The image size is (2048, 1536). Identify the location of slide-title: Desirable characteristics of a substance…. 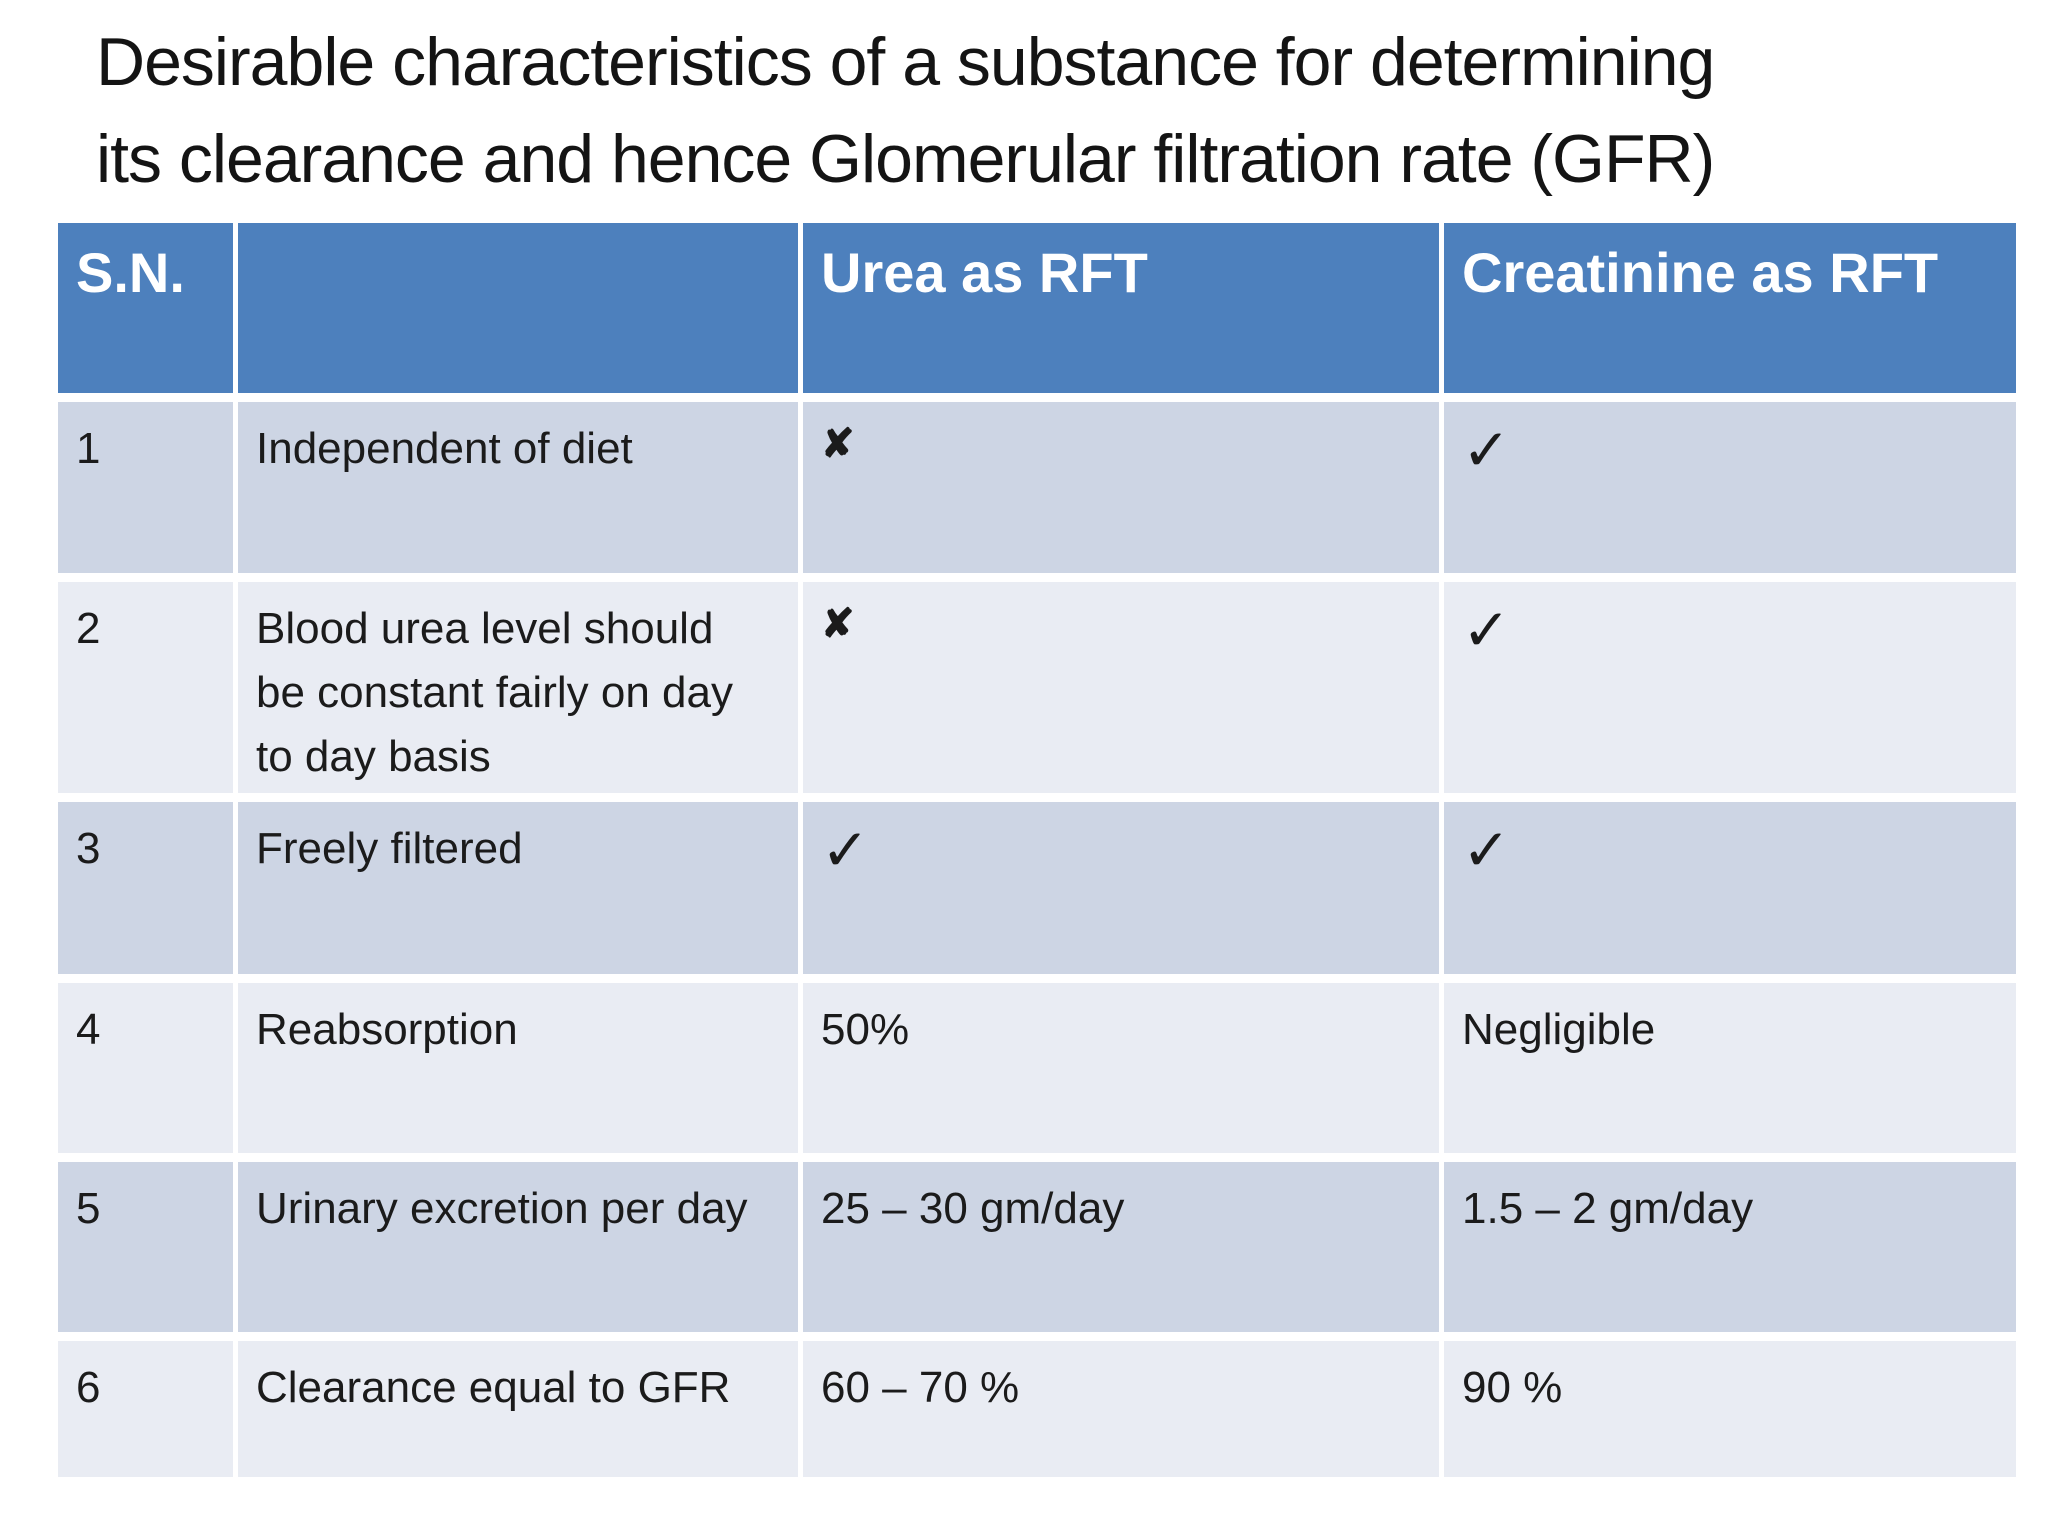
(1051, 110).